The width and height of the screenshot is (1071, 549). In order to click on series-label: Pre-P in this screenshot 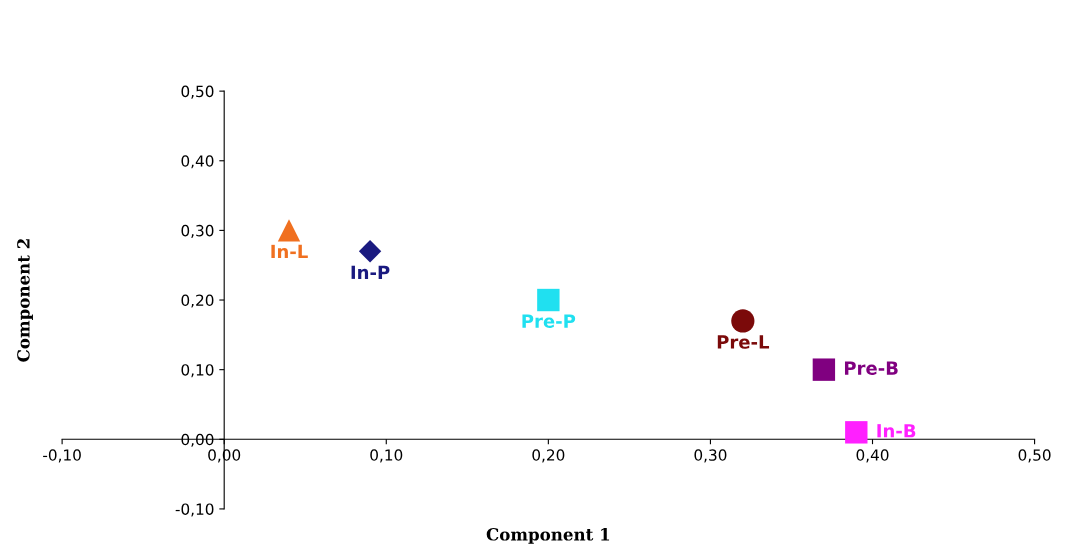, I will do `click(549, 321)`.